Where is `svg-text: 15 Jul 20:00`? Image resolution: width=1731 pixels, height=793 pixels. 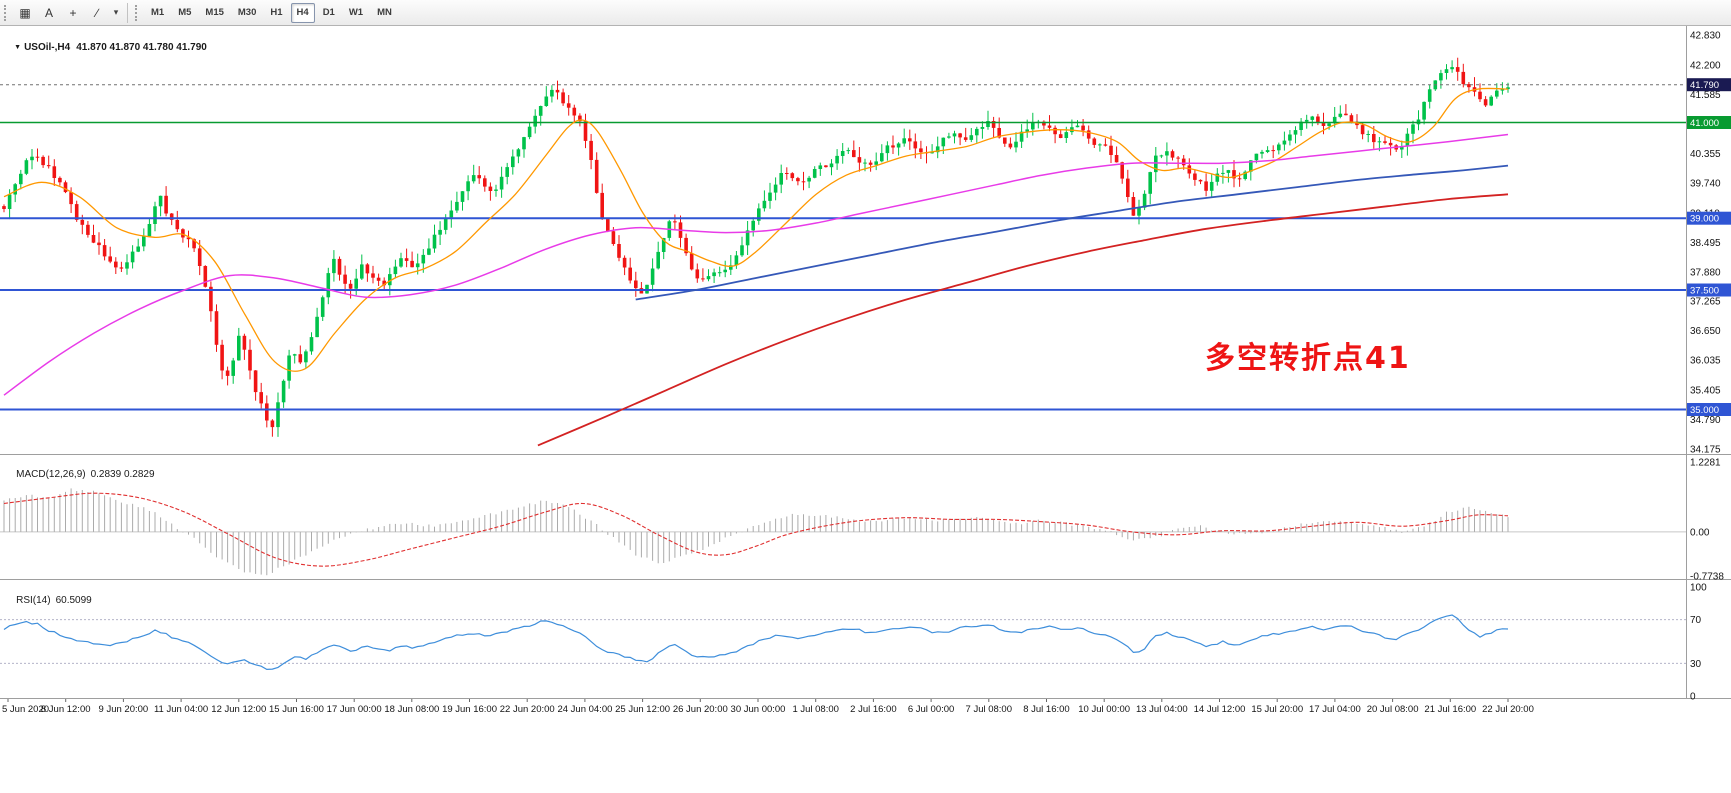
svg-text: 15 Jul 20:00 is located at coordinates (1277, 709).